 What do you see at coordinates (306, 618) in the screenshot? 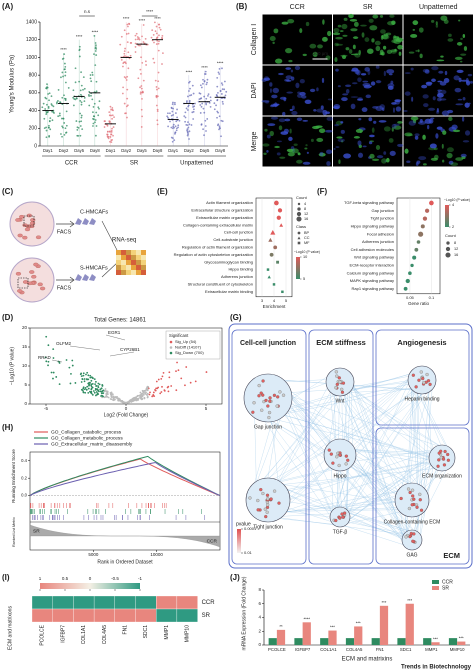
I see `significance: ****` at bounding box center [306, 618].